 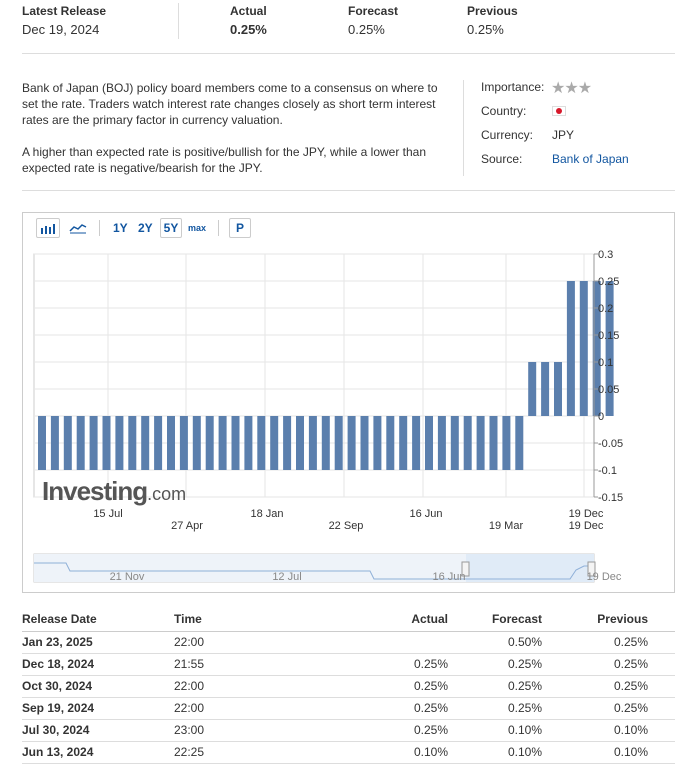 I want to click on release-date-cell: Oct 30, 2024, so click(x=98, y=686).